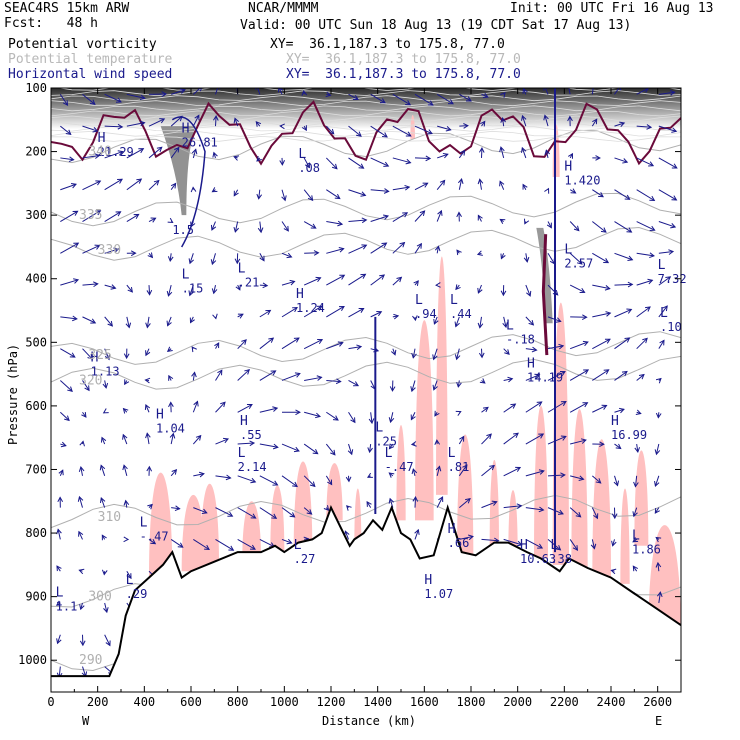 This screenshot has height=740, width=740. What do you see at coordinates (438, 594) in the screenshot?
I see `extremum-value: 1.07` at bounding box center [438, 594].